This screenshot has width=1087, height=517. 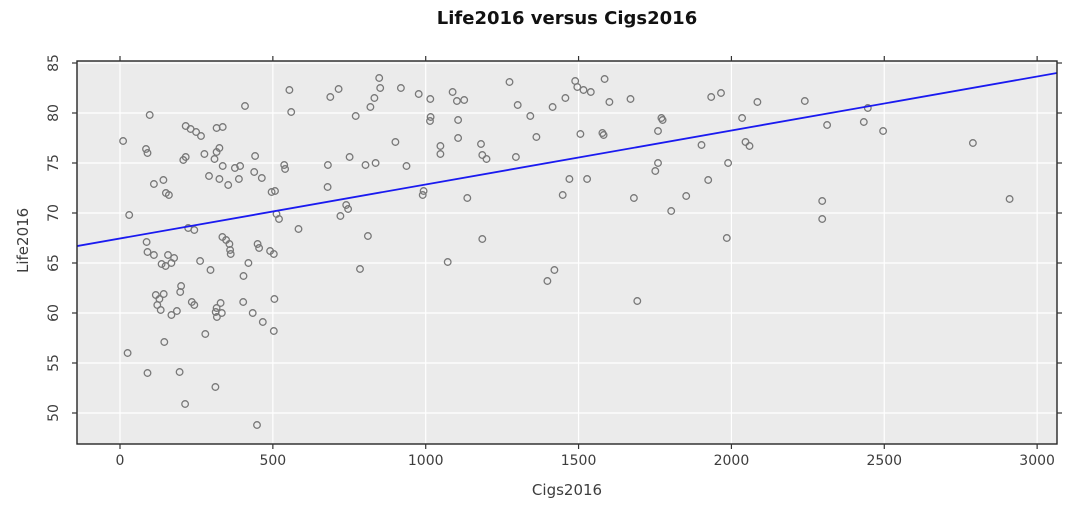 What do you see at coordinates (54, 213) in the screenshot?
I see `y-tick-label: 70` at bounding box center [54, 213].